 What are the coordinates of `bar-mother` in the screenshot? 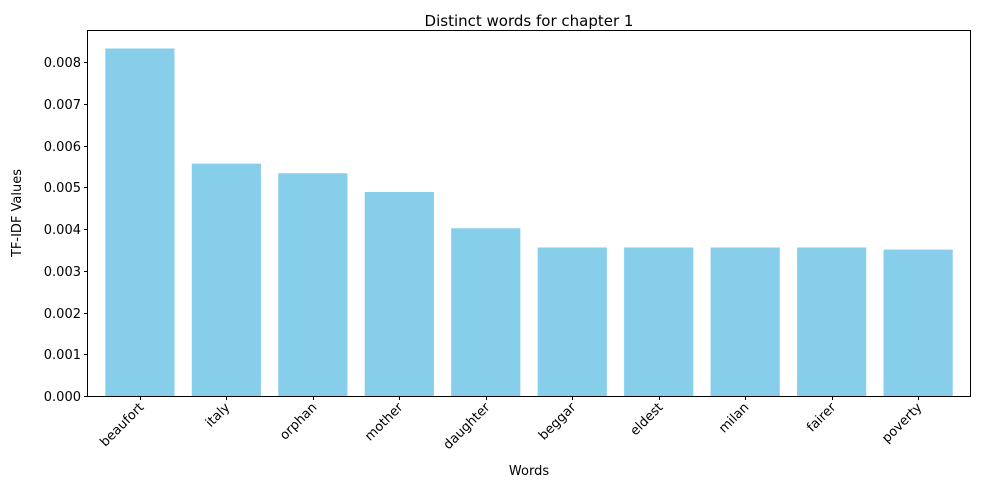 It's located at (399, 294).